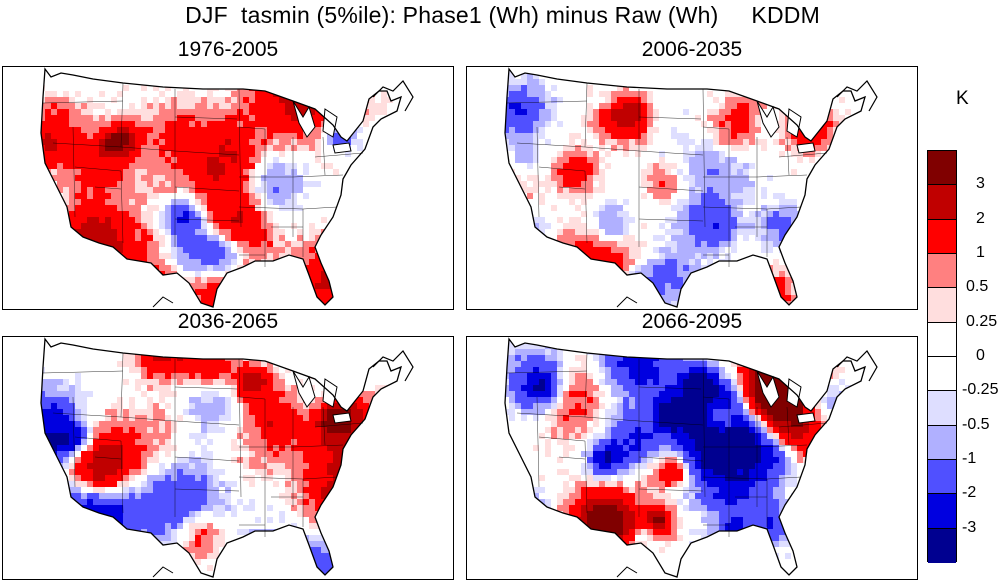  I want to click on colorbar-tick-label: -1, so click(969, 458).